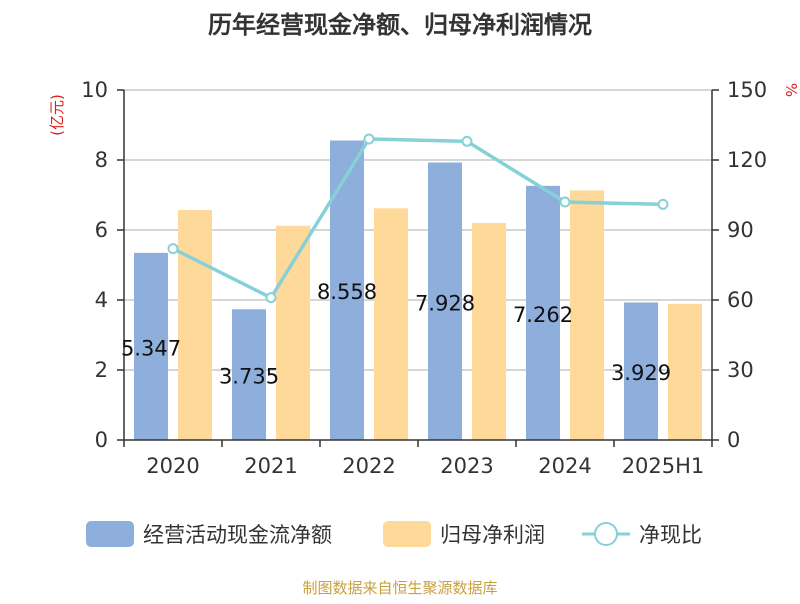  Describe the element at coordinates (101, 370) in the screenshot. I see `y-left-tick-label: 2` at that location.